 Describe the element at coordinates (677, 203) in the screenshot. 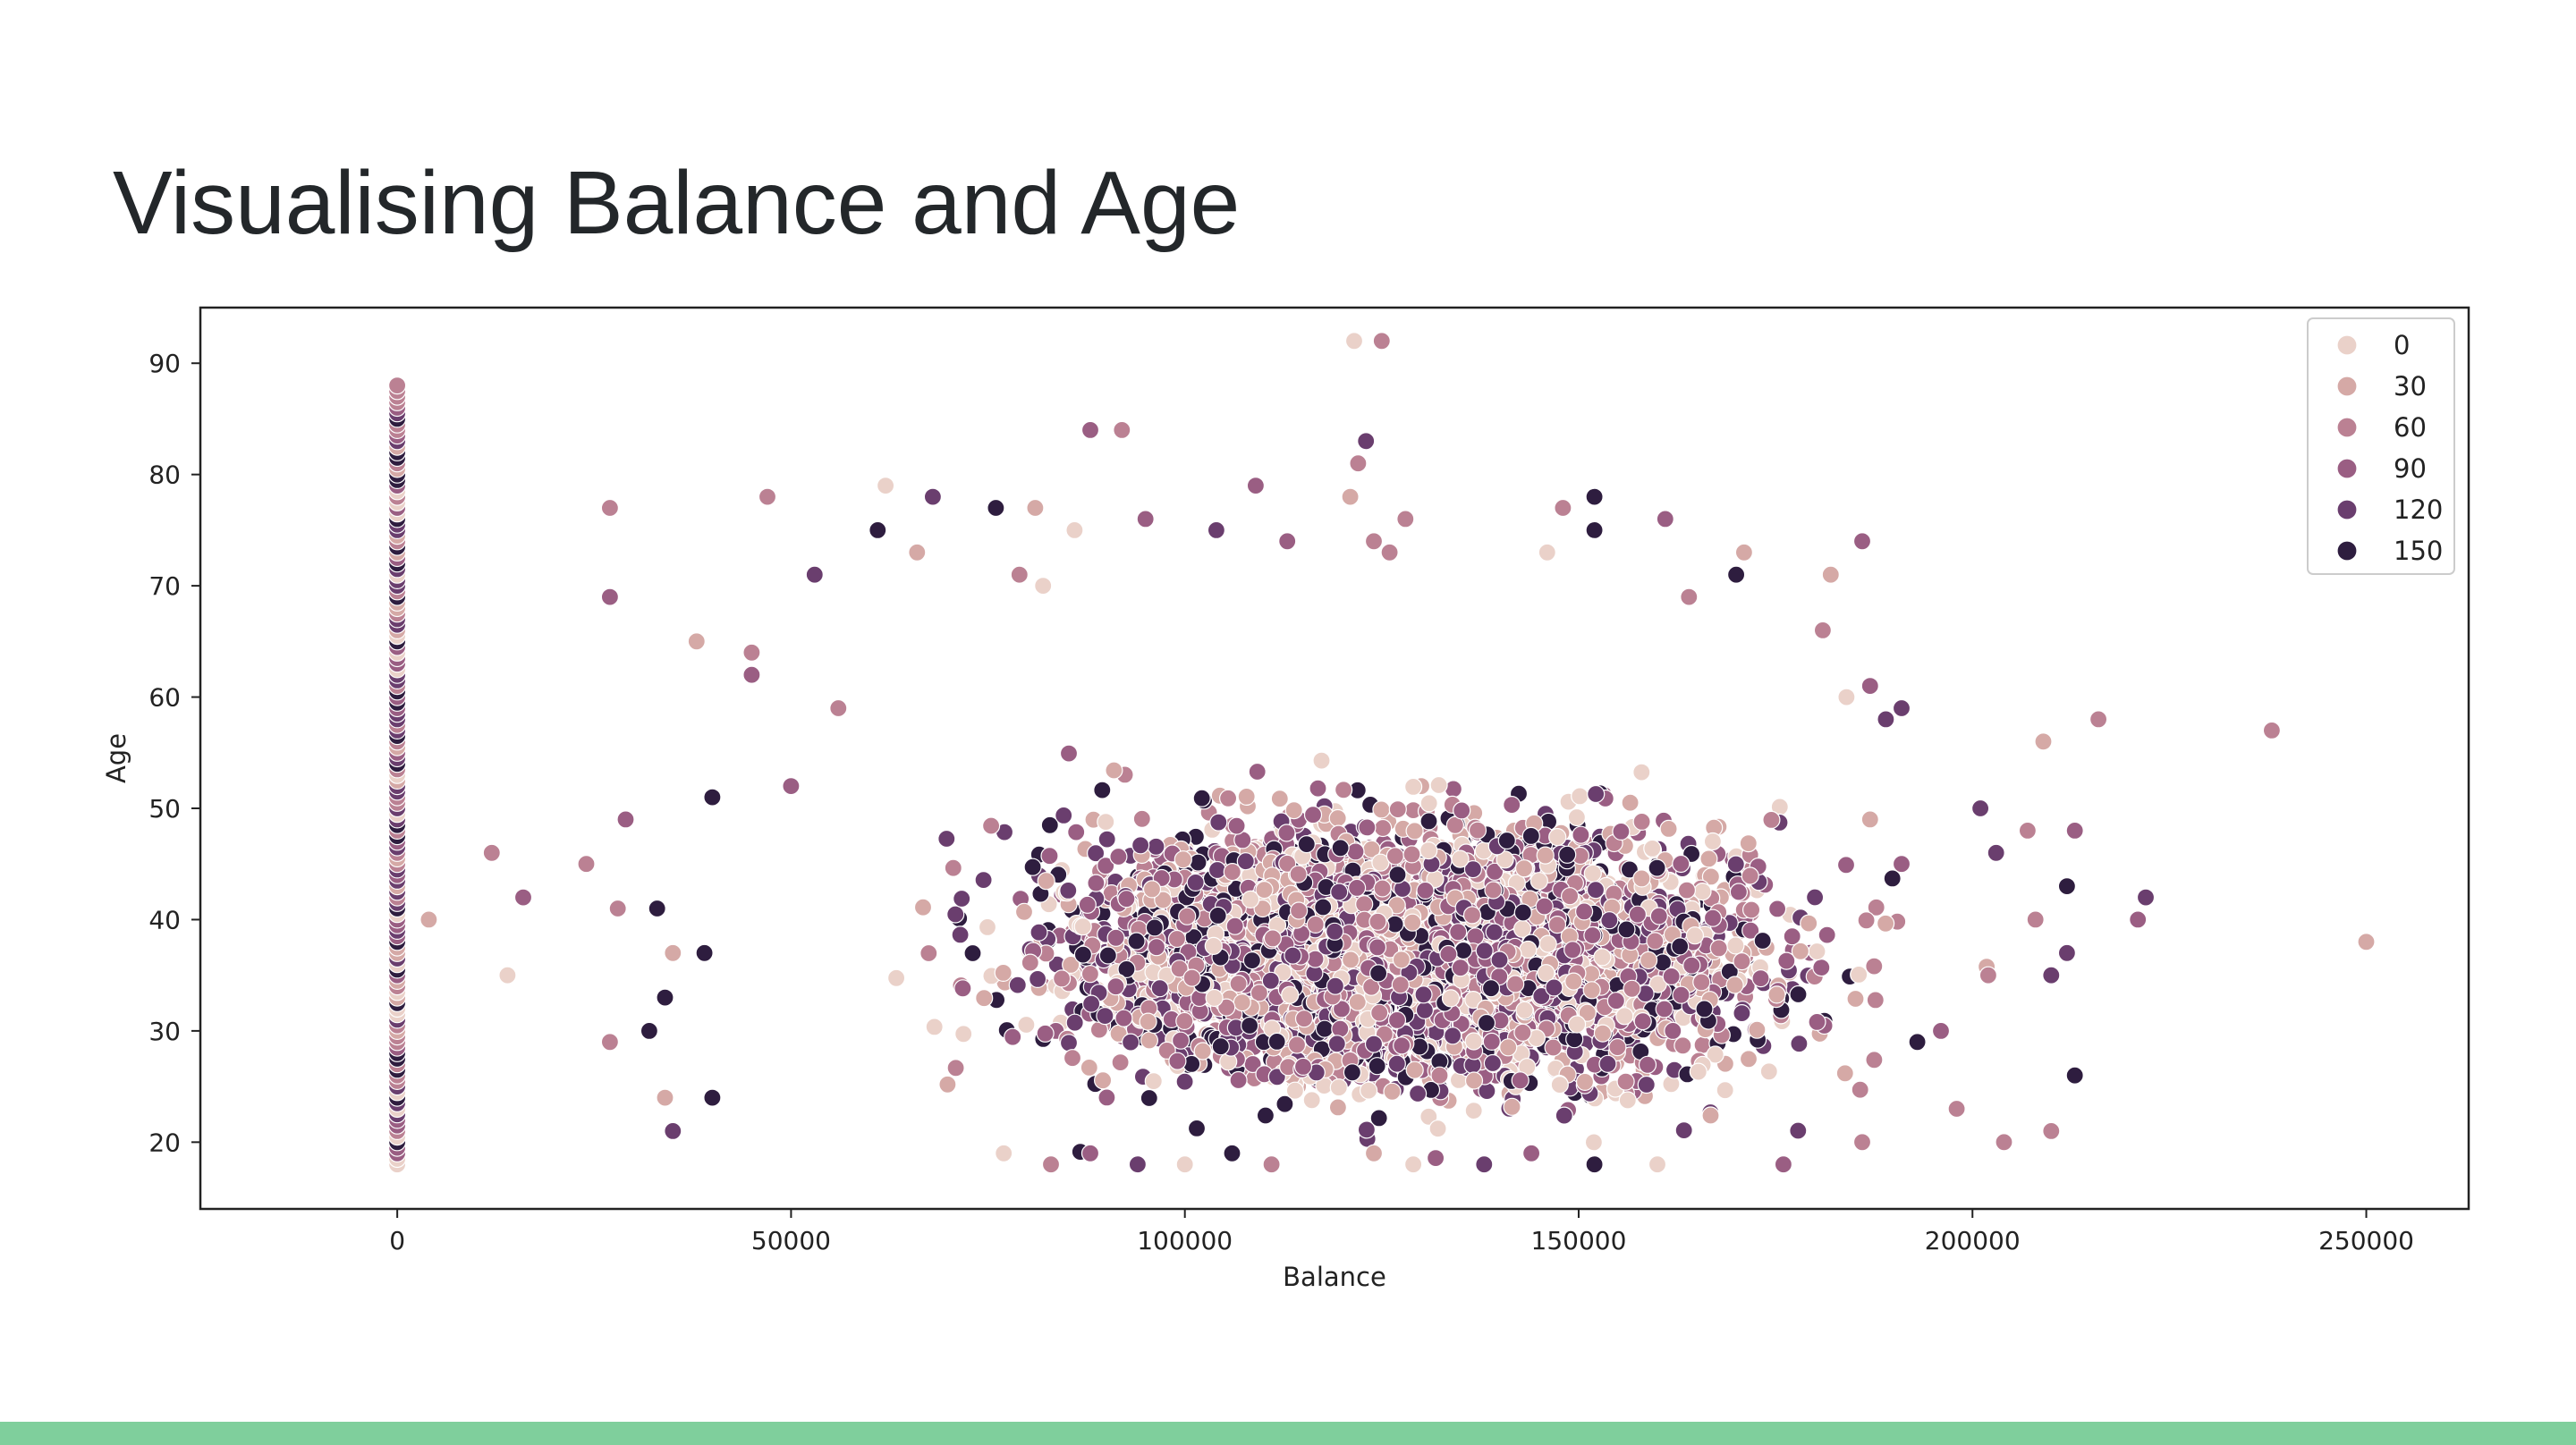

I see `slide-title: Visualising Balance and Age` at that location.